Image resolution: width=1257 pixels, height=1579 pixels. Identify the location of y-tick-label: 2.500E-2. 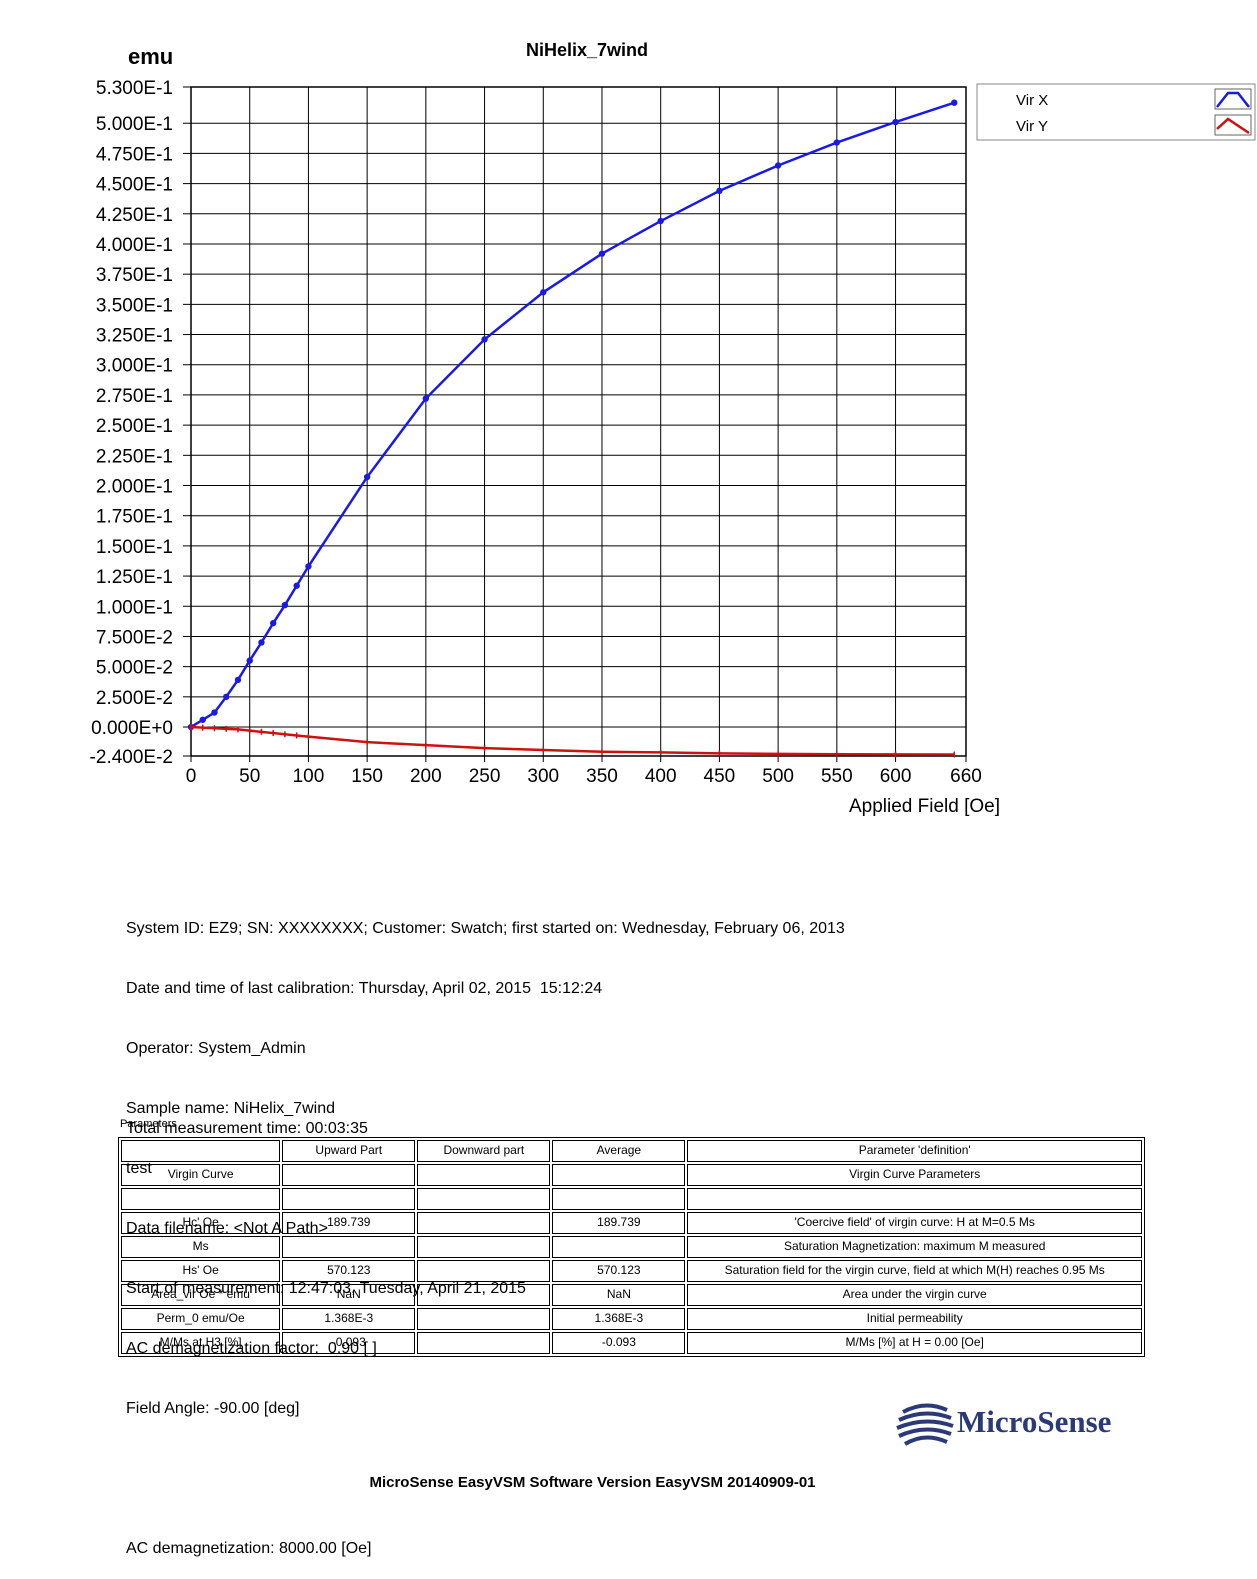
(134, 698).